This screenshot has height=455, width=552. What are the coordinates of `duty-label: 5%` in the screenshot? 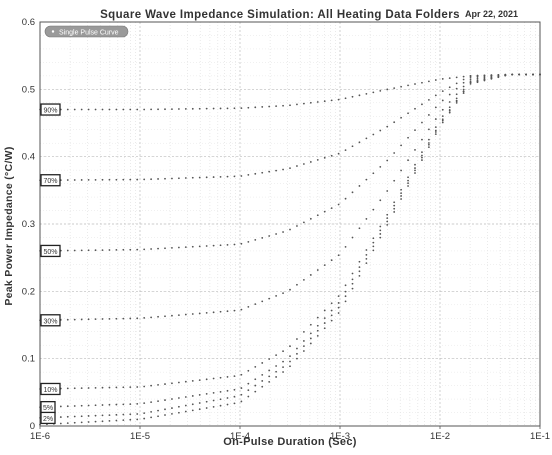 It's located at (48, 408).